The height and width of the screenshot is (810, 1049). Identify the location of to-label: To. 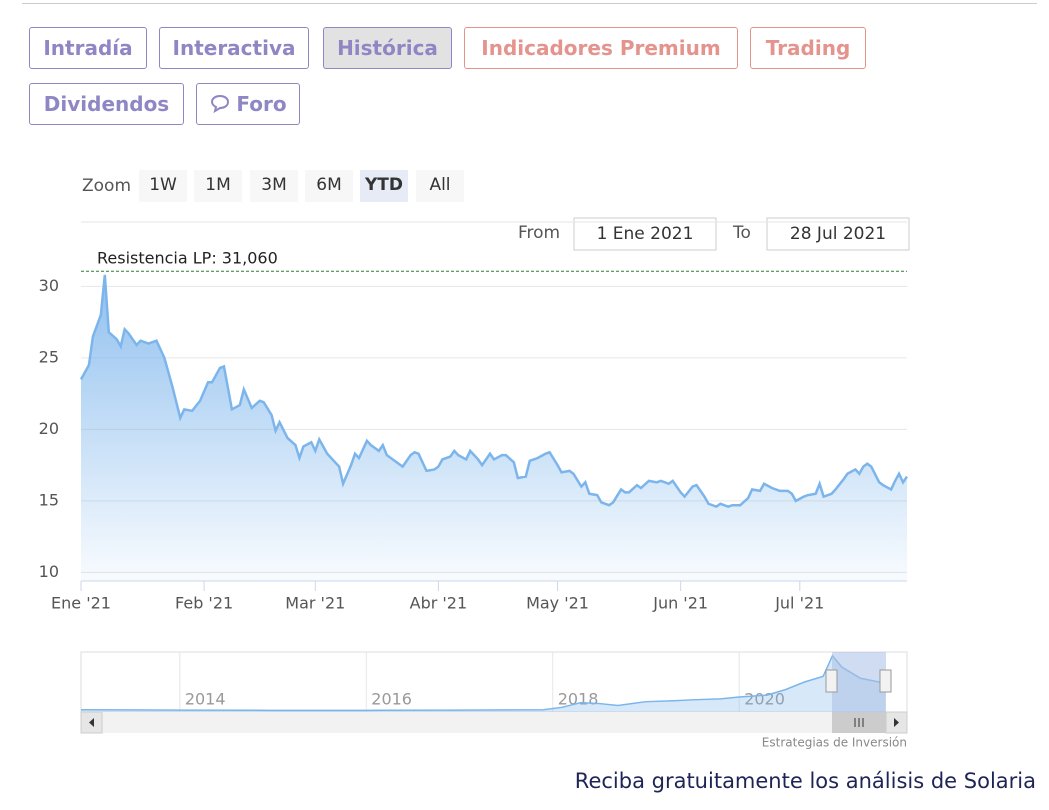
(741, 233).